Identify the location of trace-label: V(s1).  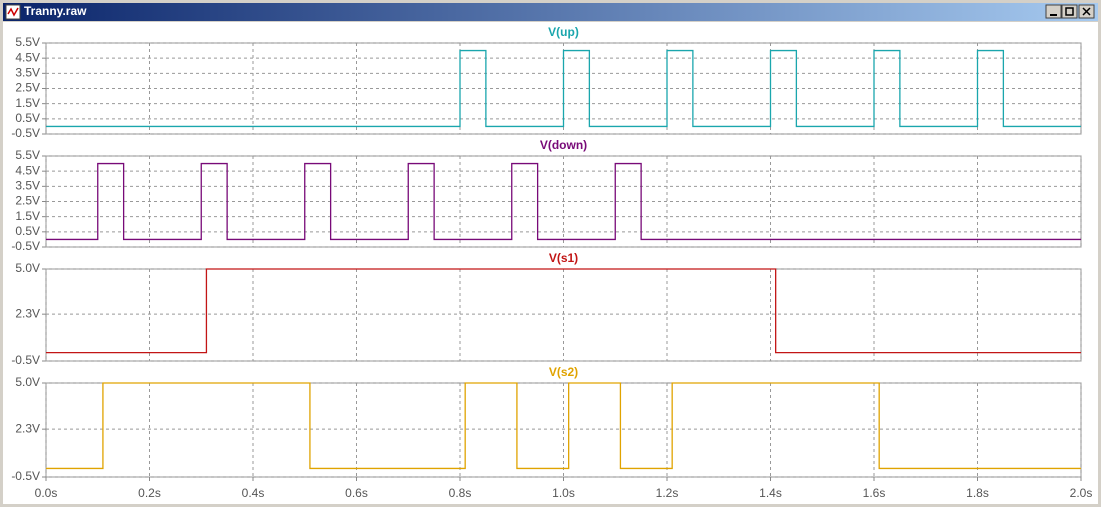
(563, 258).